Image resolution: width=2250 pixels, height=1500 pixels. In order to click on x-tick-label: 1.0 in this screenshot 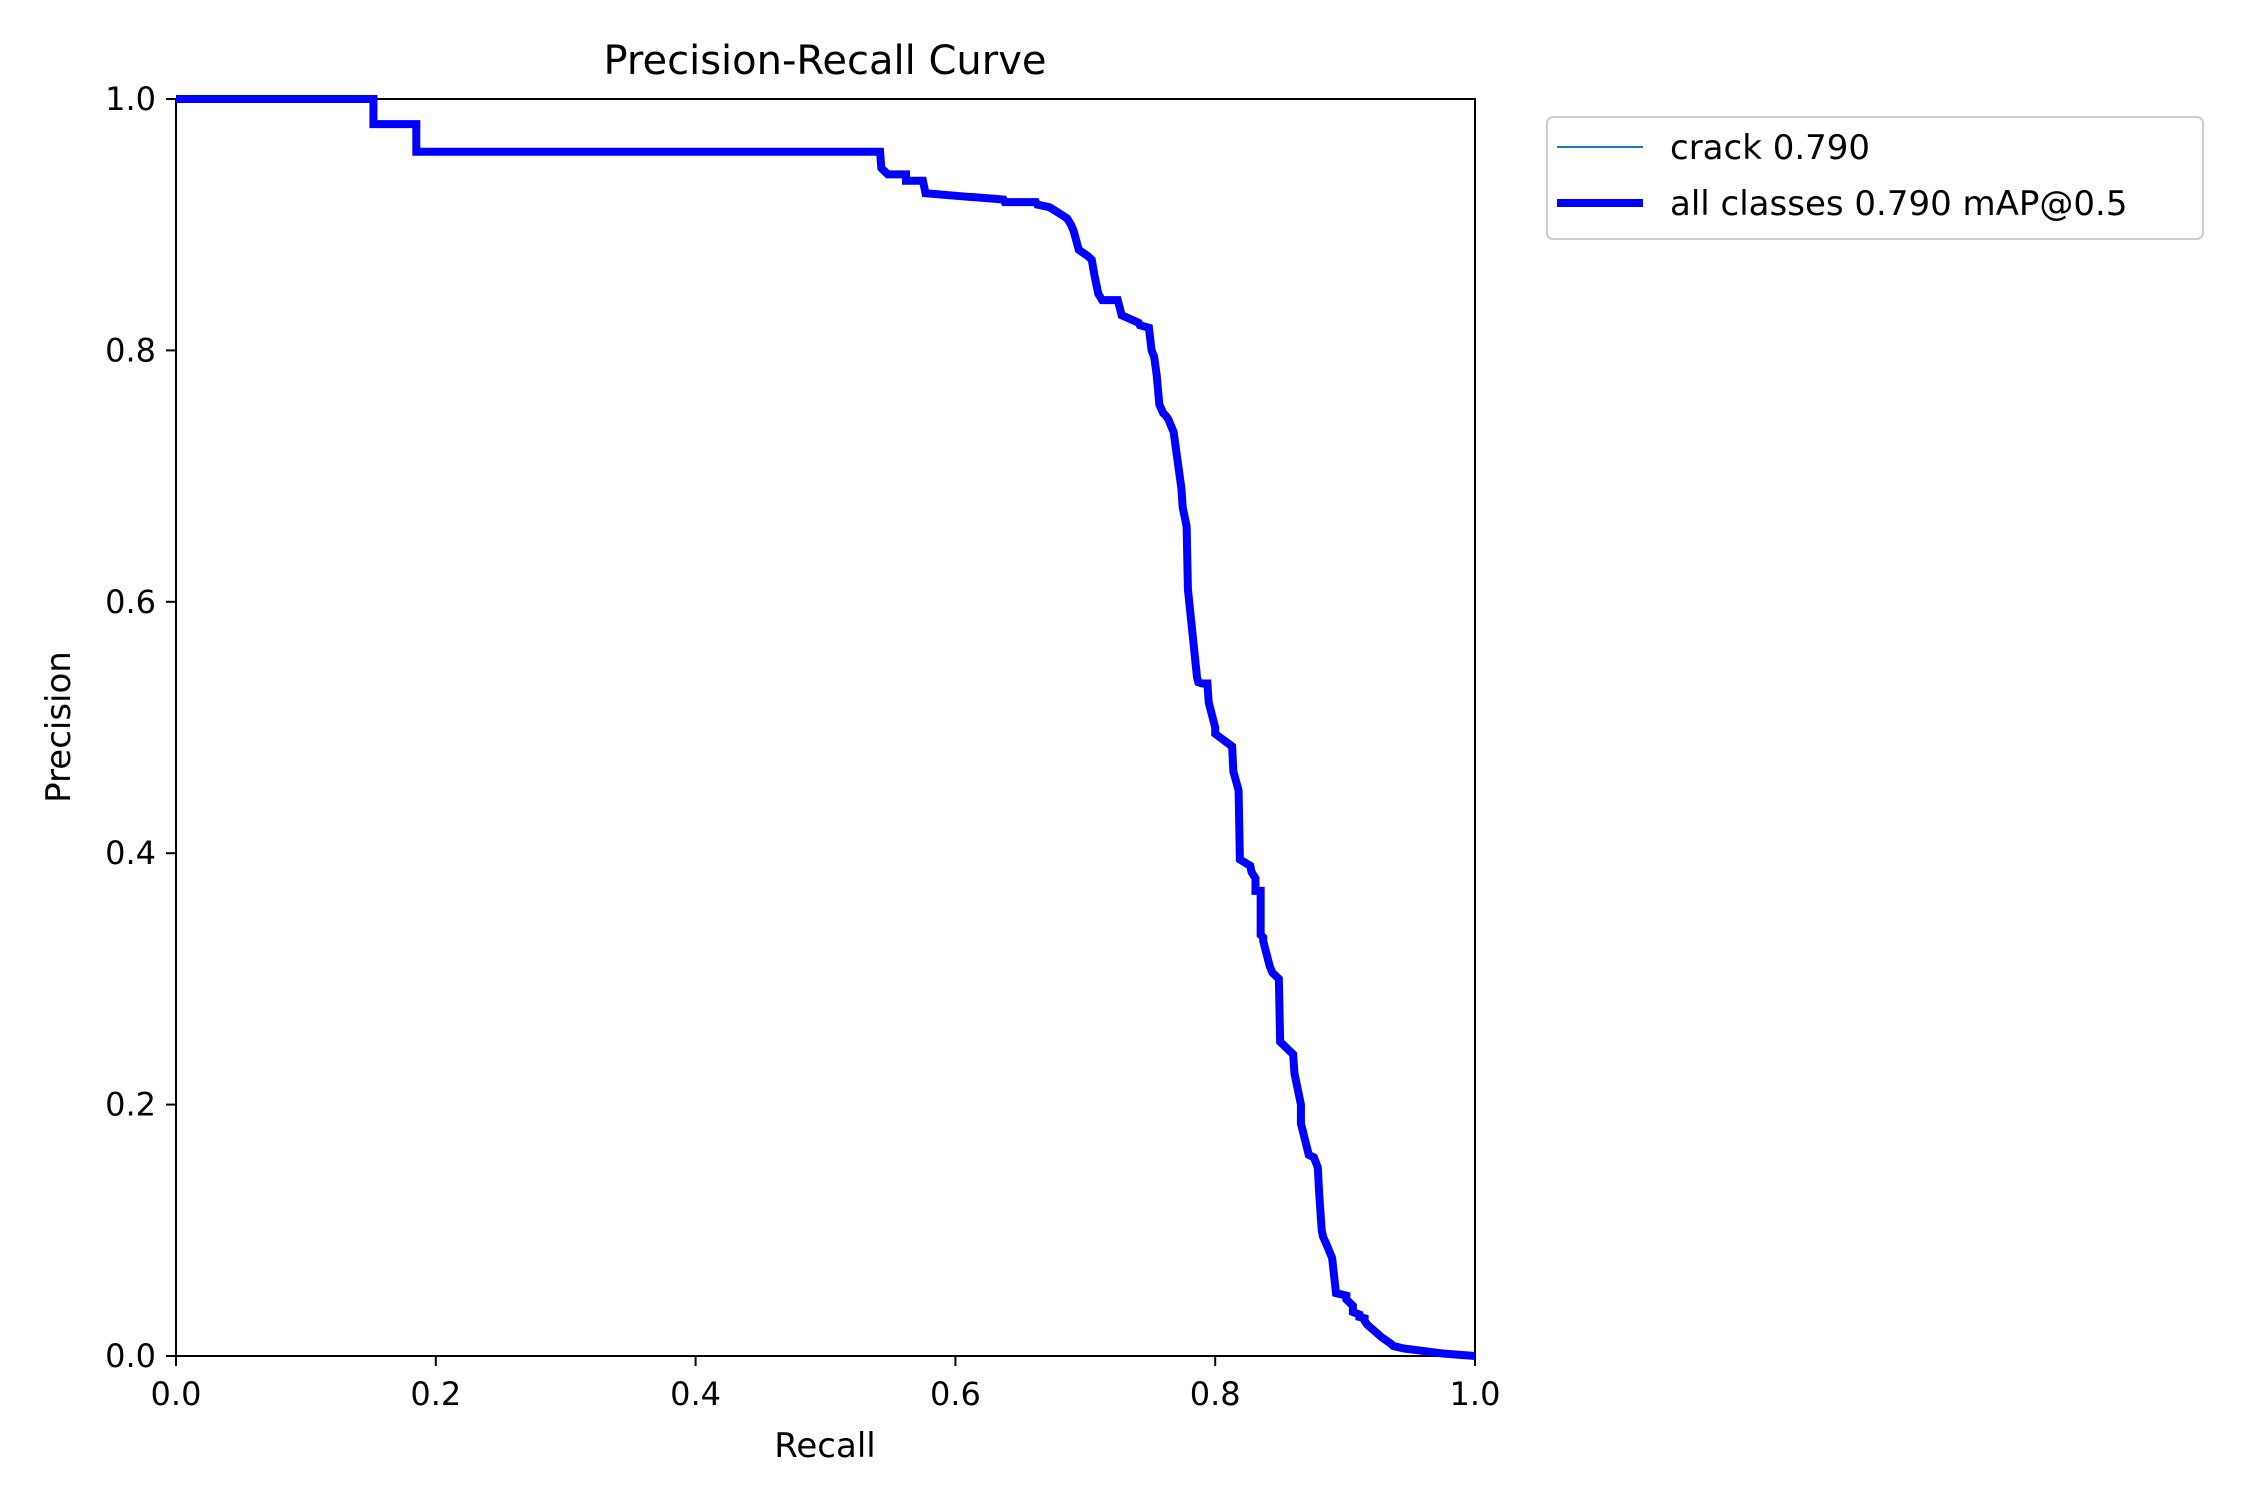, I will do `click(1475, 1394)`.